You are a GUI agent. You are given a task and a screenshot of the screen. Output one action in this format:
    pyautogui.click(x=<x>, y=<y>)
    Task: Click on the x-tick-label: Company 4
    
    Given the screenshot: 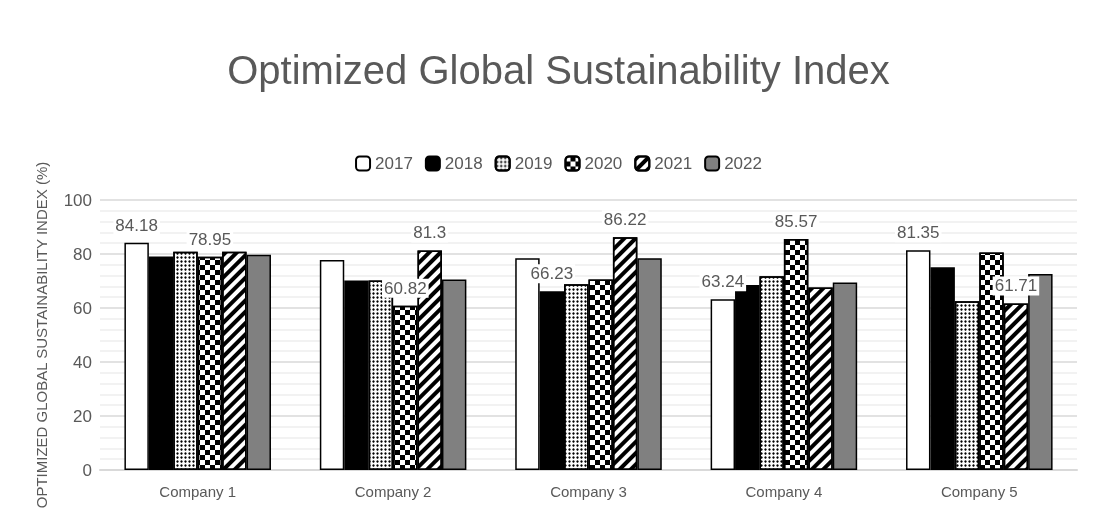 What is the action you would take?
    pyautogui.click(x=784, y=491)
    